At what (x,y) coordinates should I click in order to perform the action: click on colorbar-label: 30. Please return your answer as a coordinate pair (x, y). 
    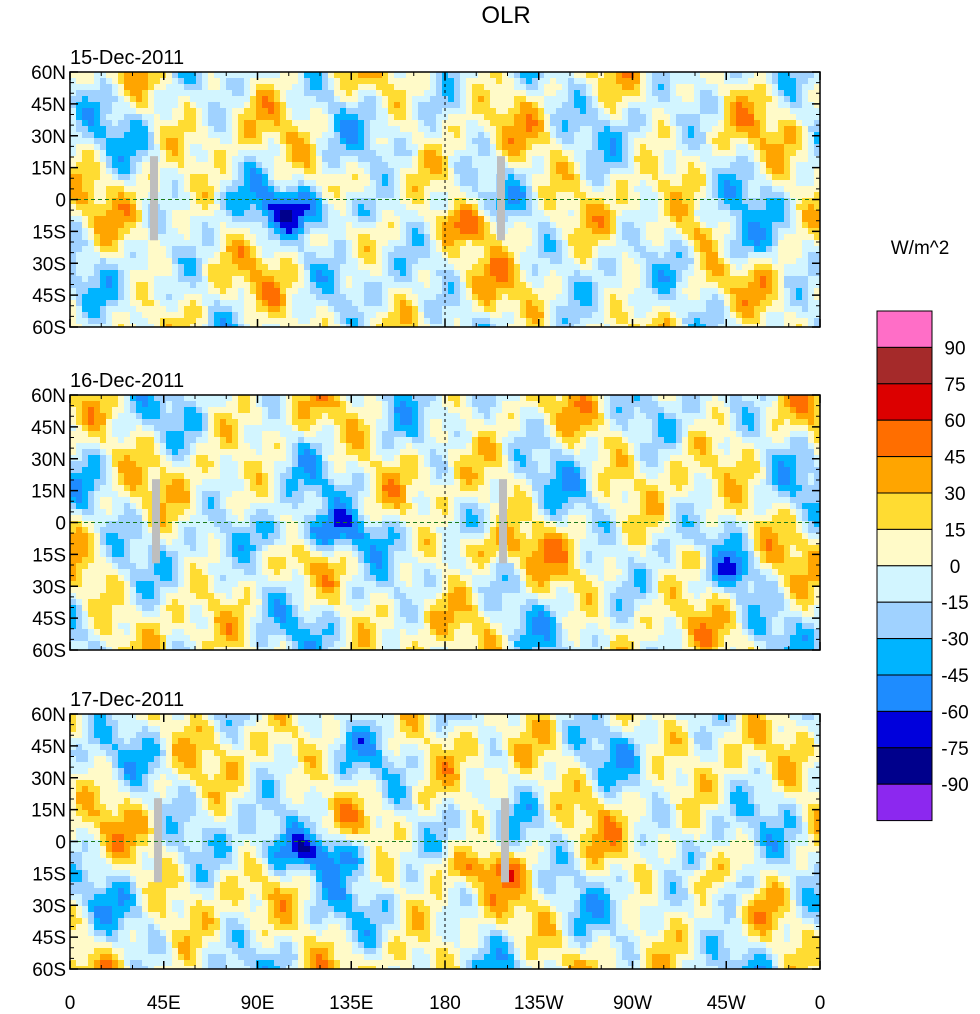
    Looking at the image, I should click on (954, 494).